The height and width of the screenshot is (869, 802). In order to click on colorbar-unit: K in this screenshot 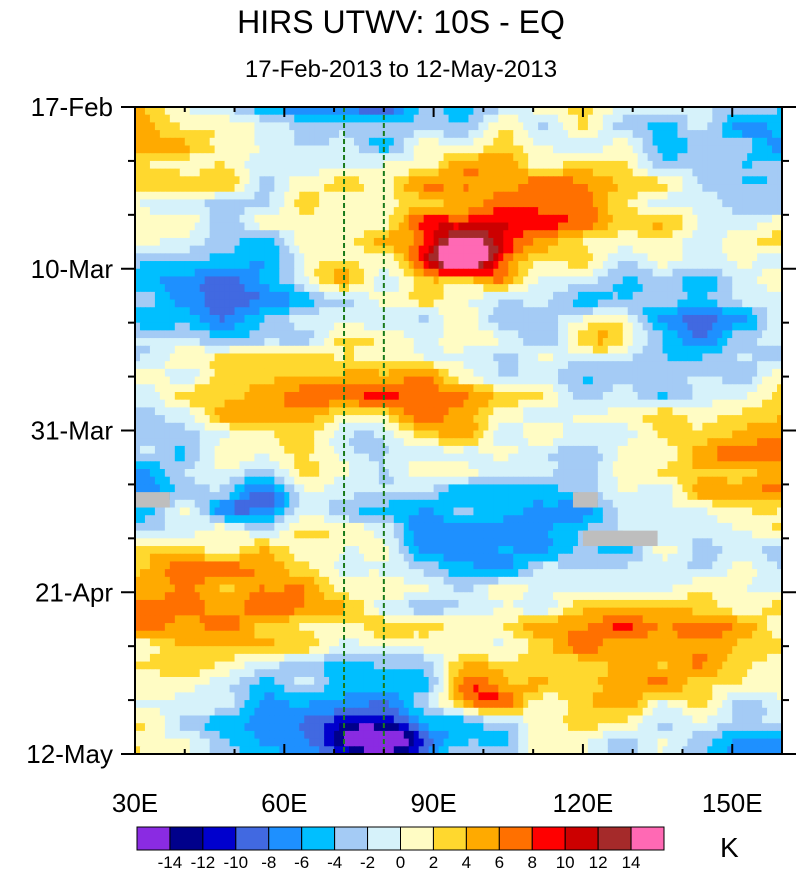, I will do `click(729, 847)`.